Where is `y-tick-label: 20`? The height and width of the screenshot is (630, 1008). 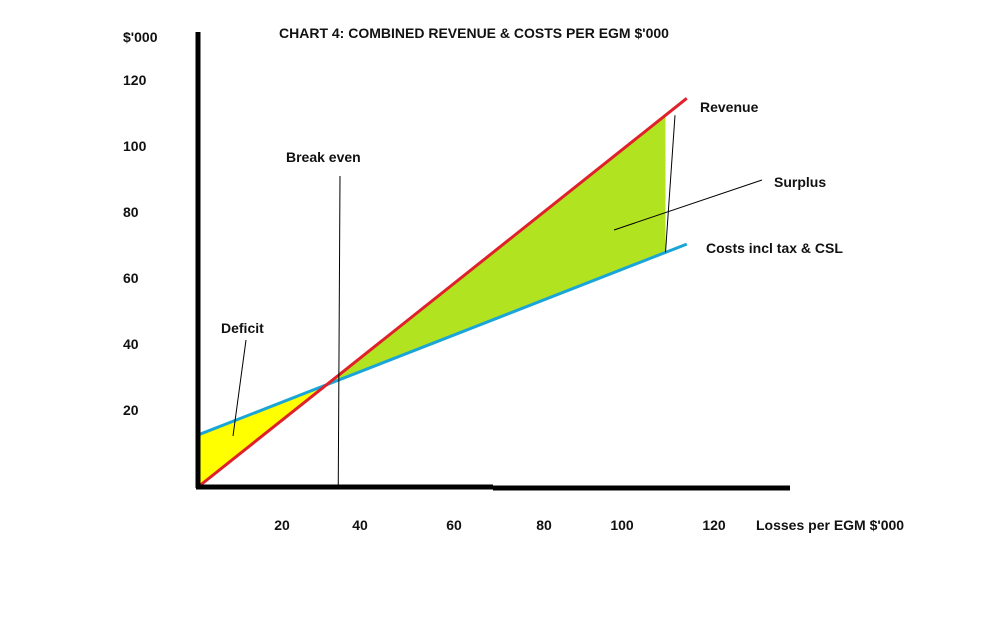 y-tick-label: 20 is located at coordinates (131, 410).